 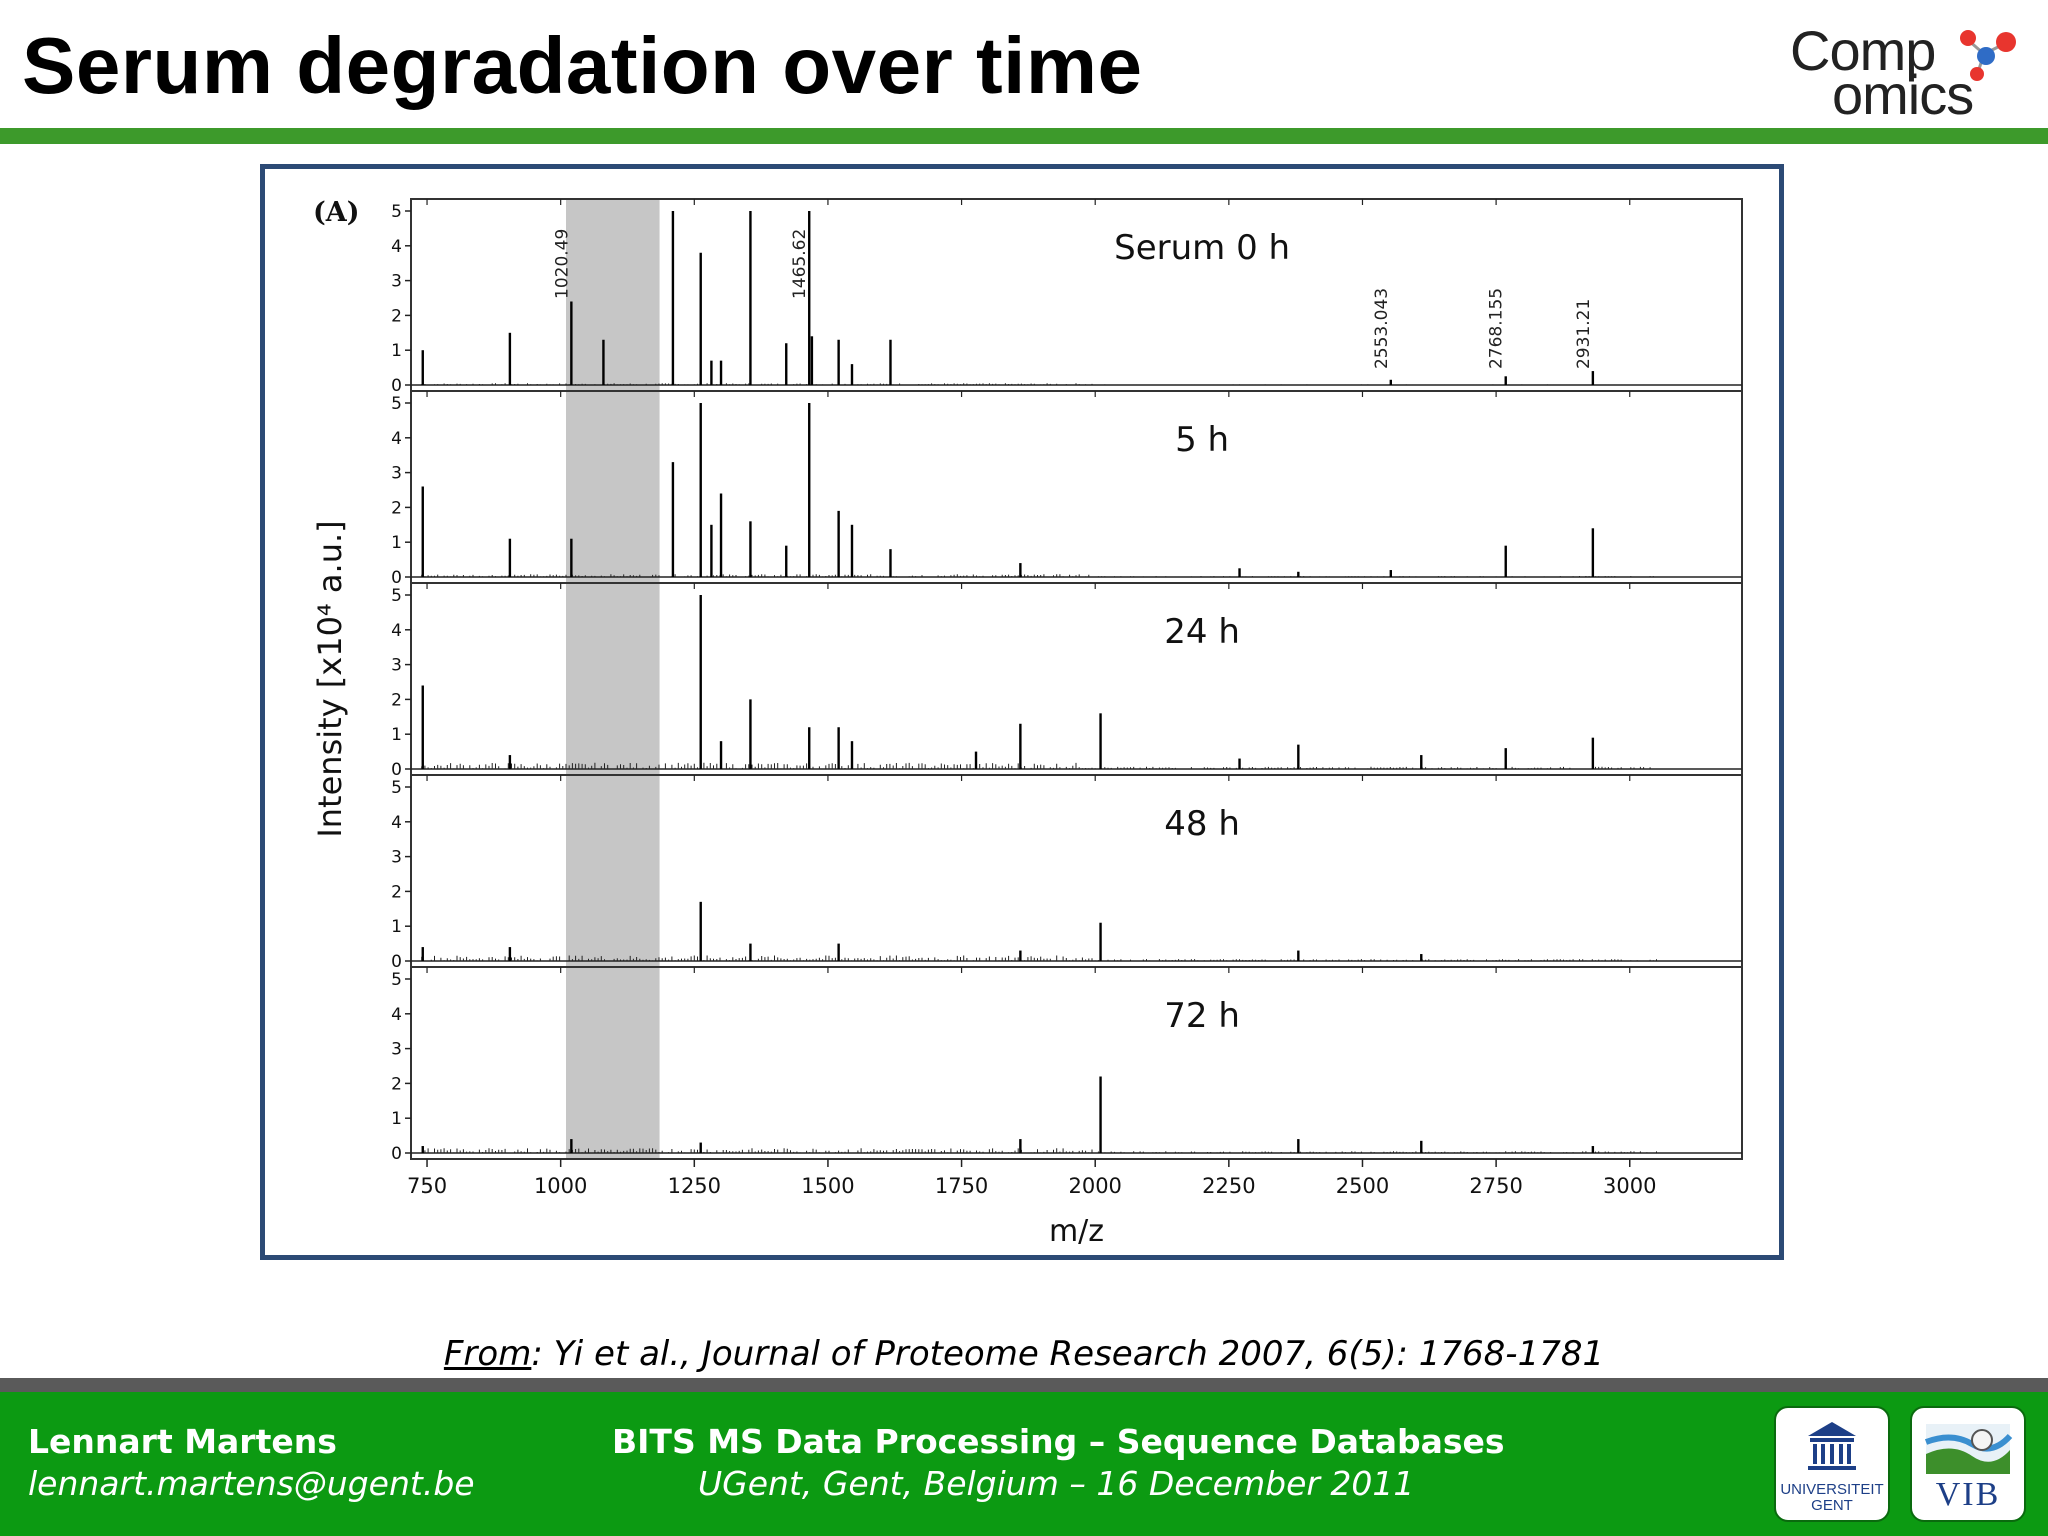 I want to click on panel-label: 48 h, so click(x=1202, y=824).